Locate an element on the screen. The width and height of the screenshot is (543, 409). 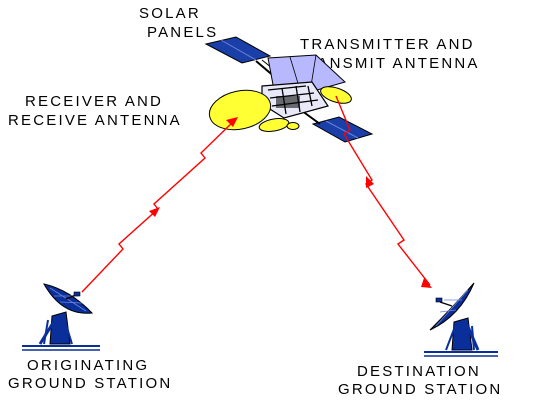
uplink-signal is located at coordinates (159, 205).